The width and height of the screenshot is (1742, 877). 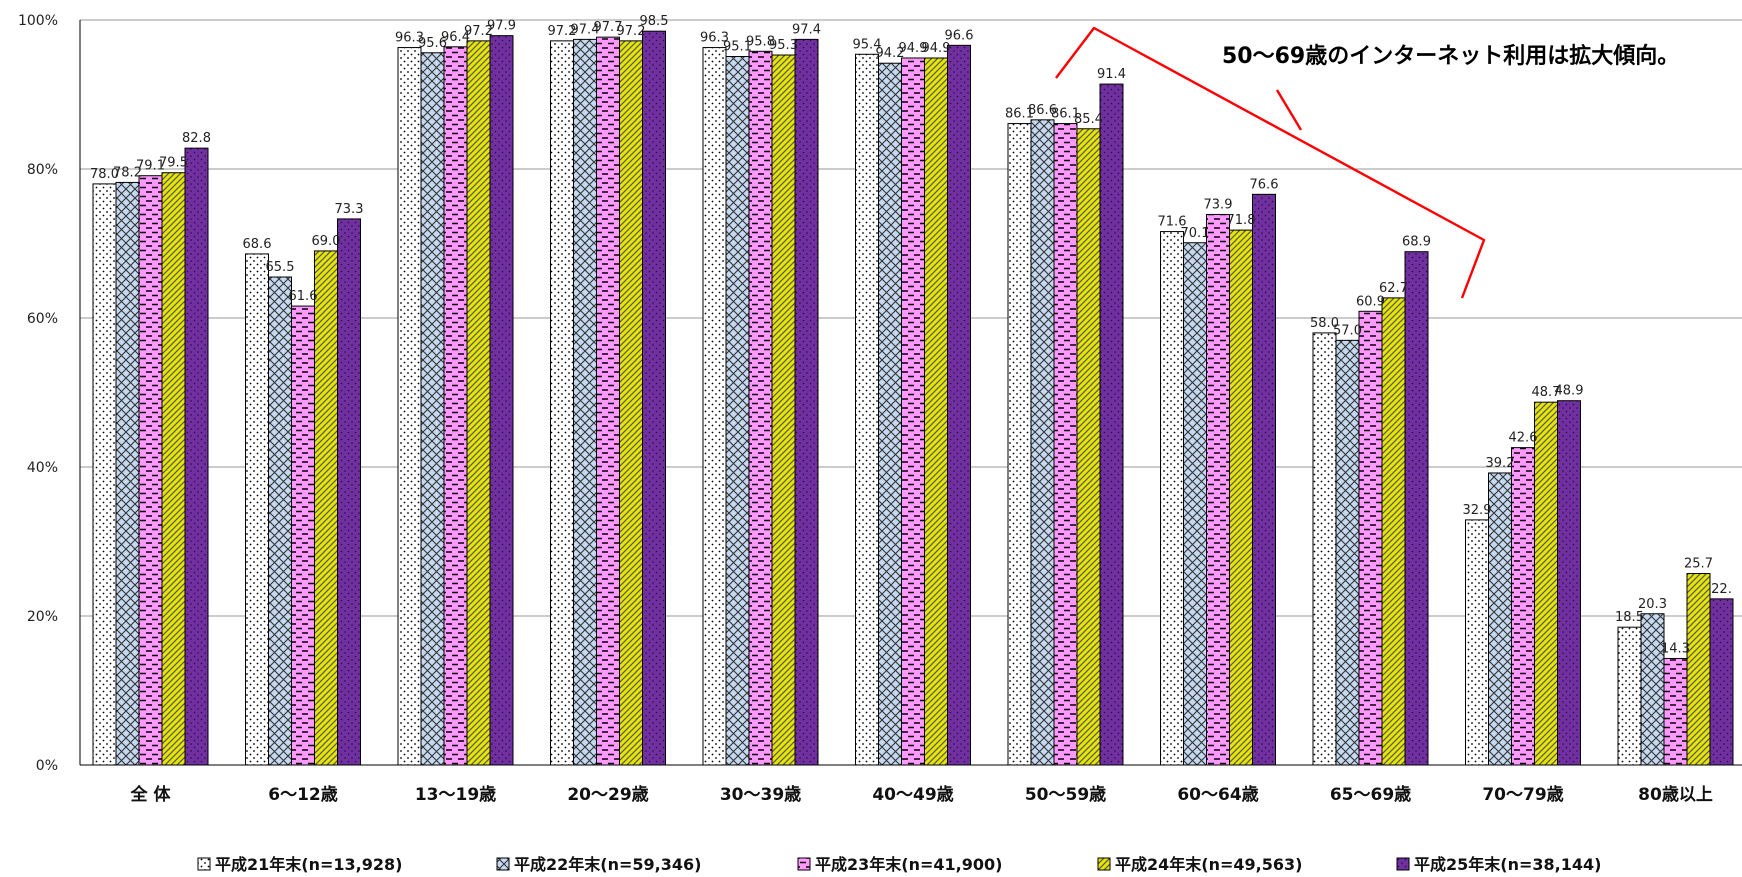 What do you see at coordinates (173, 163) in the screenshot?
I see `data-label: 79.5` at bounding box center [173, 163].